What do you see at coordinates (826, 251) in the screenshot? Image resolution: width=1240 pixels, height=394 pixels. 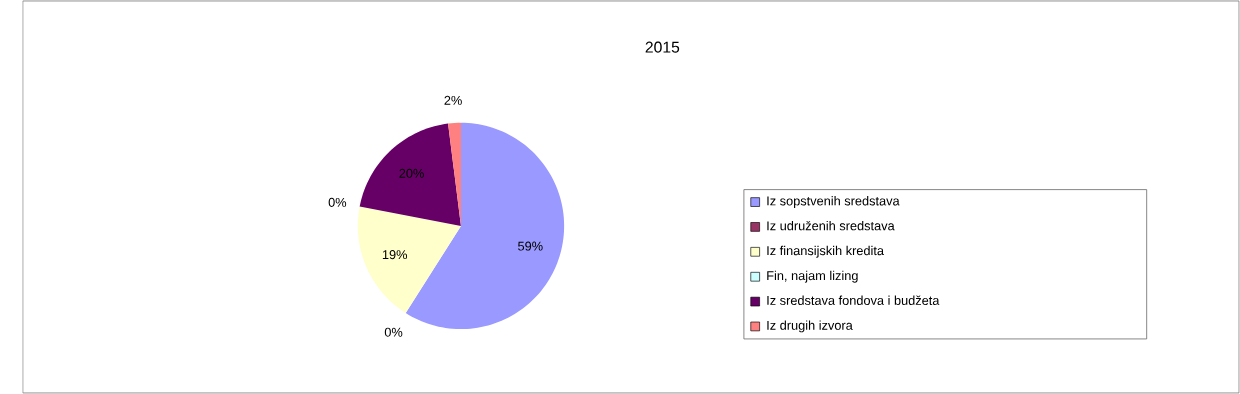 I see `legend-label: Iz finansijskih kredita` at bounding box center [826, 251].